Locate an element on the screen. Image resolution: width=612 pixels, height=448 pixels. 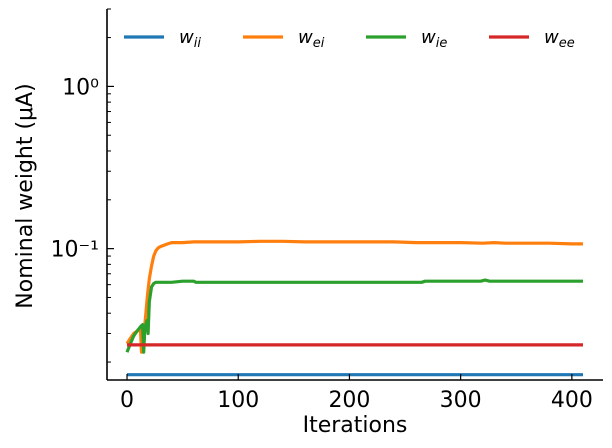
legend: wii wei wie wee is located at coordinates (349, 39).